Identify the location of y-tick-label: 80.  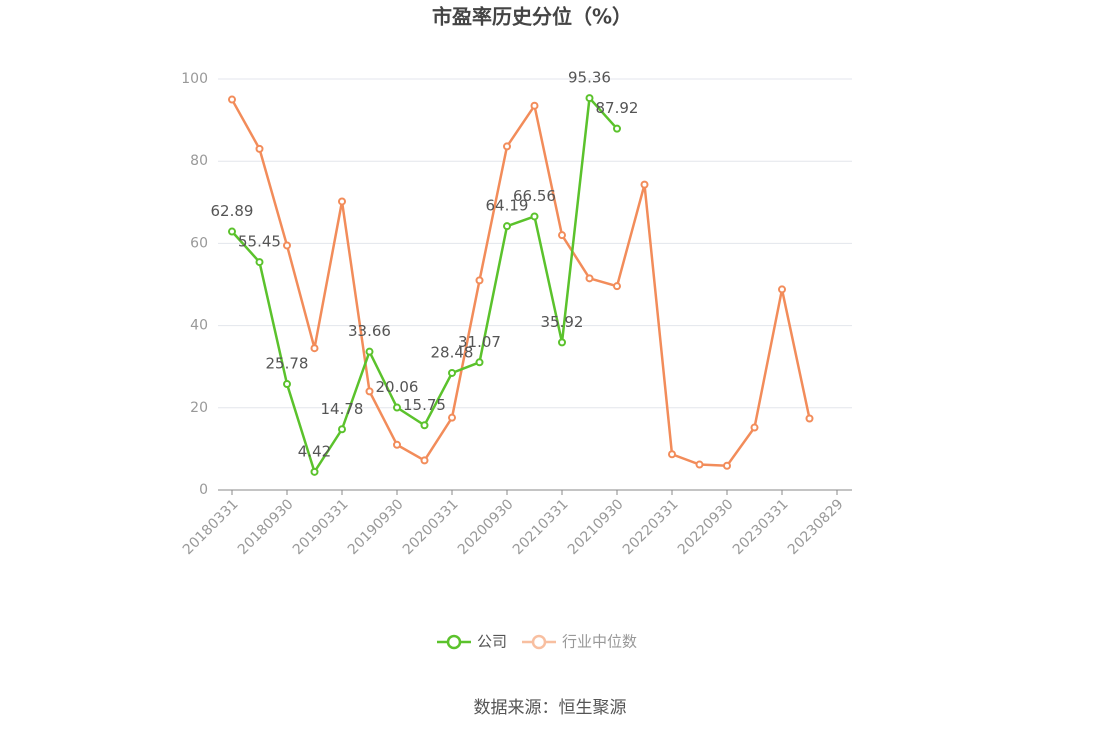
(199, 161).